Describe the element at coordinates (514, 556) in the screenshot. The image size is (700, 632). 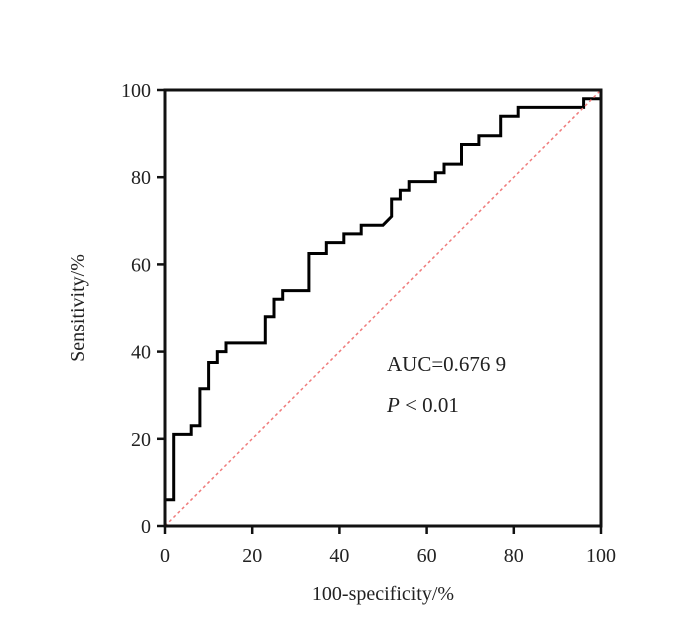
I see `x-tick-label-80: 80` at that location.